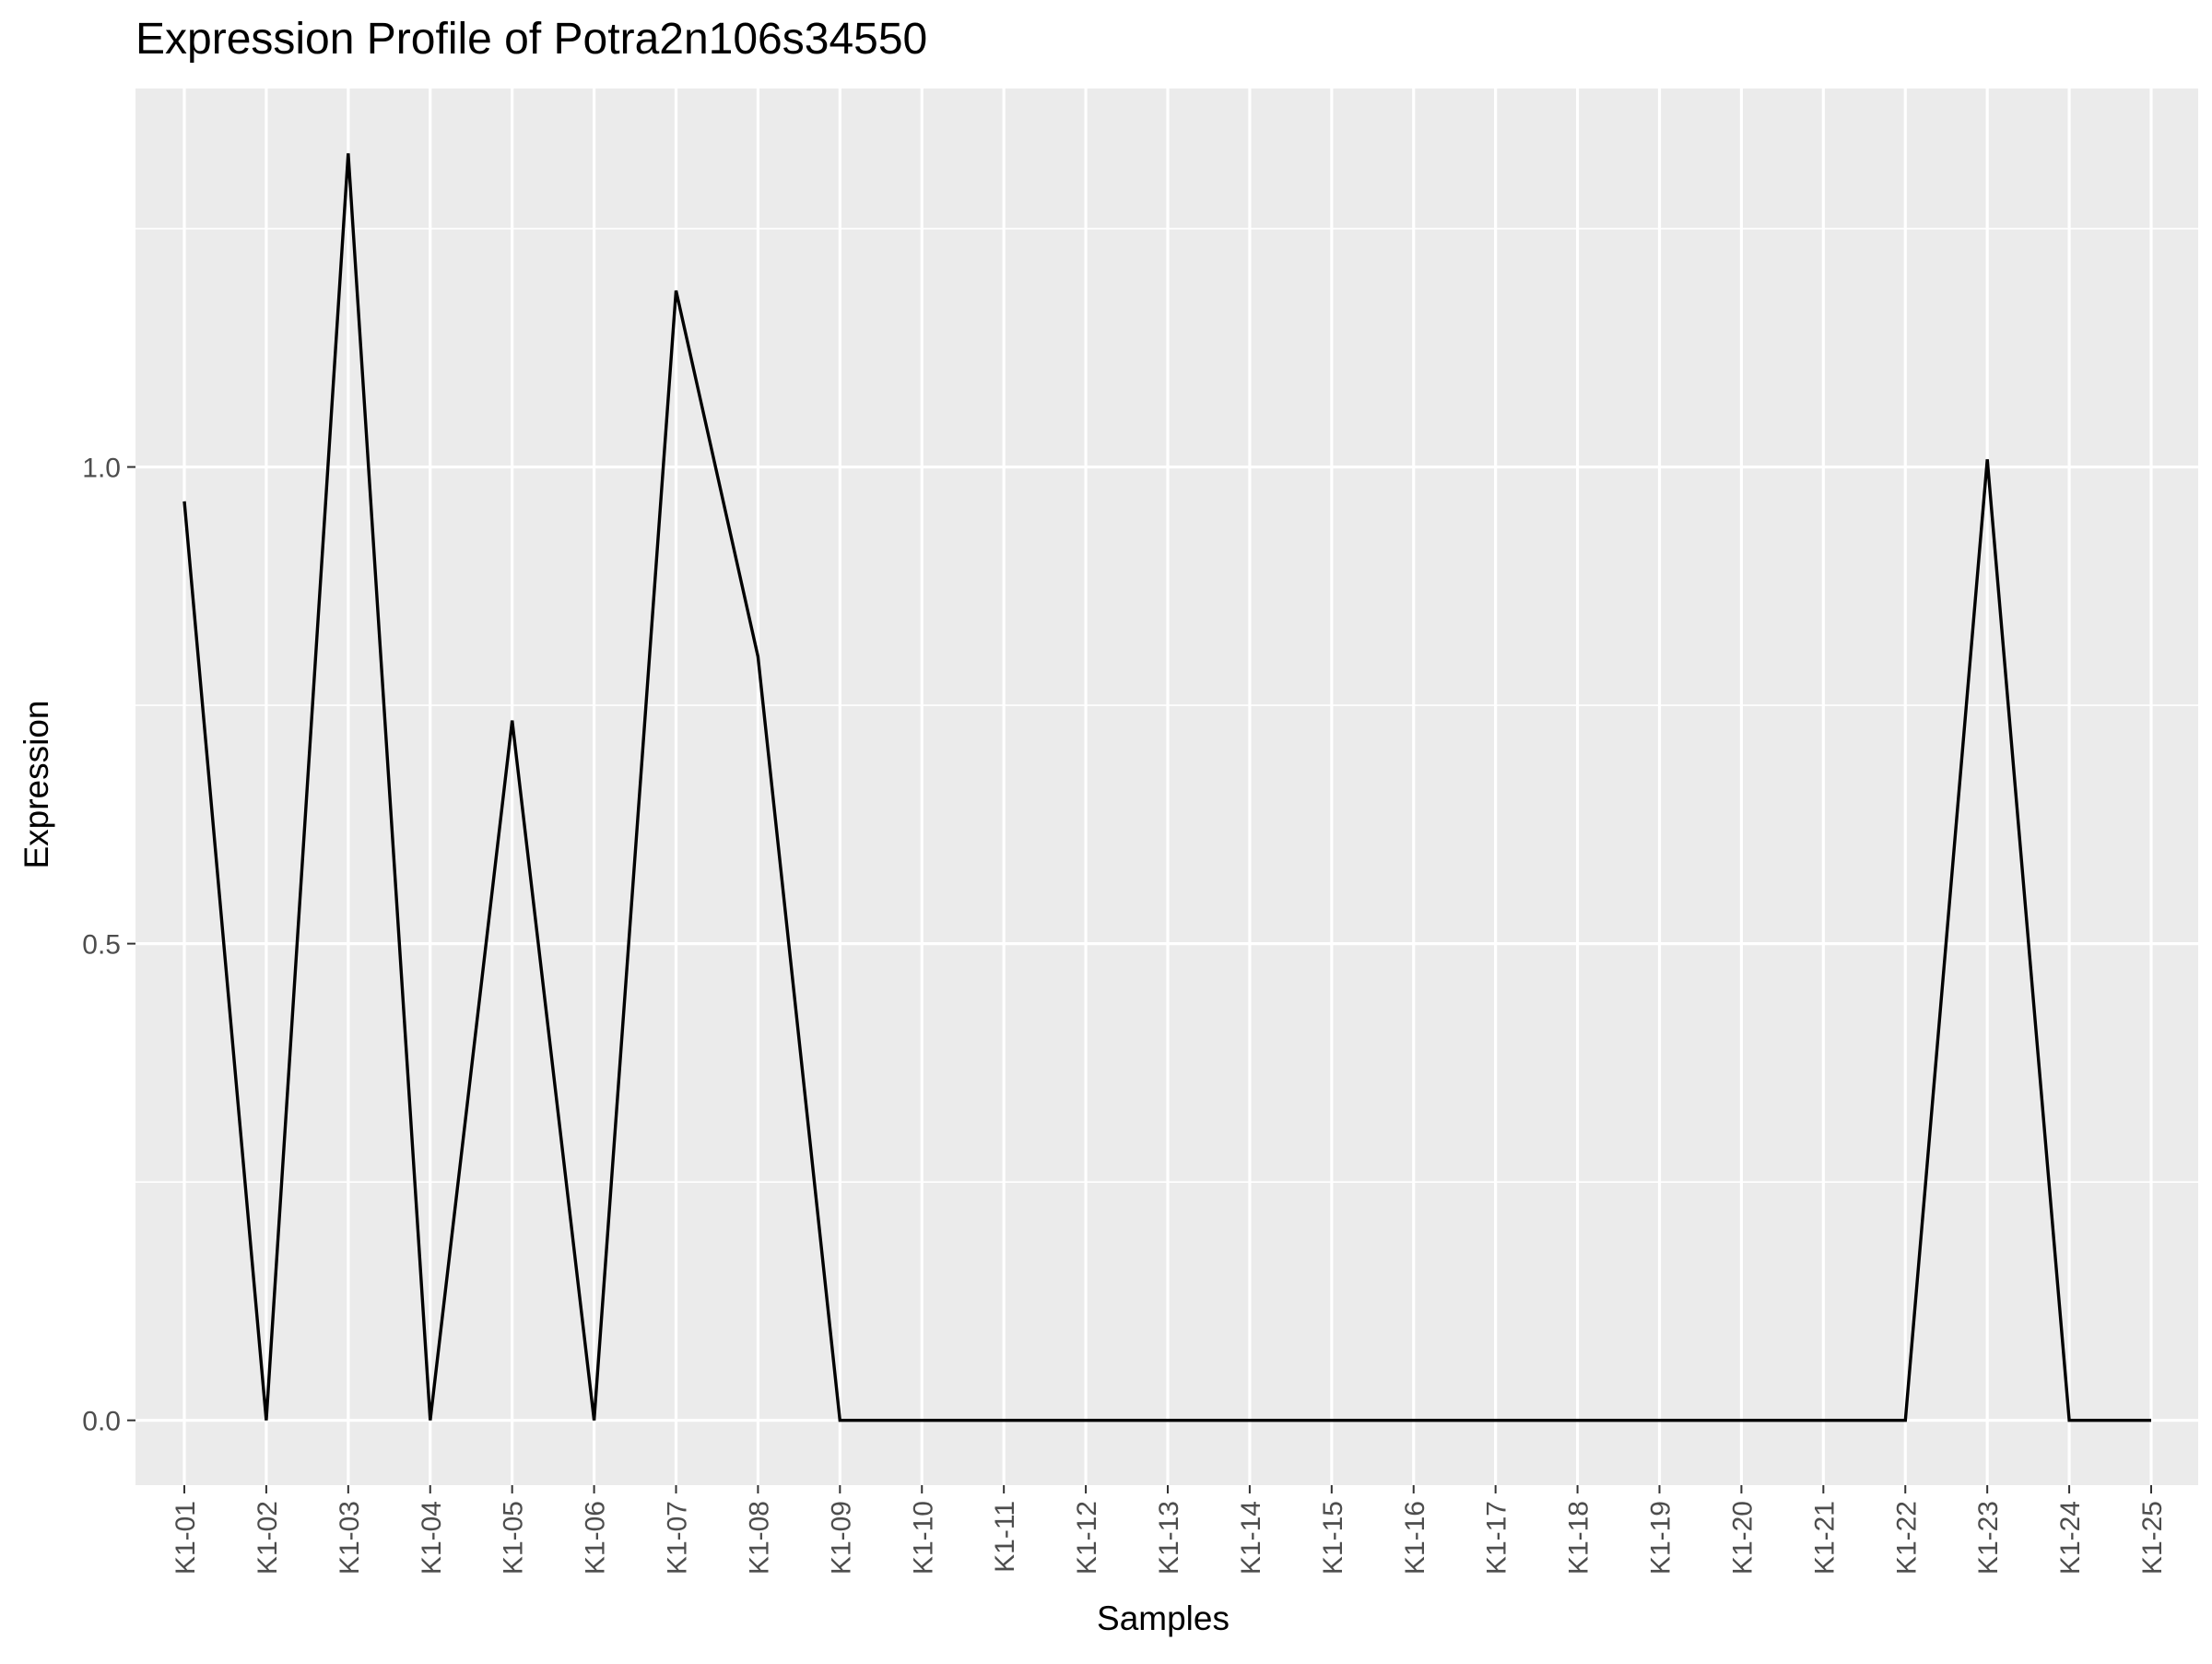  What do you see at coordinates (841, 1538) in the screenshot?
I see `x-tick-label: K1-09` at bounding box center [841, 1538].